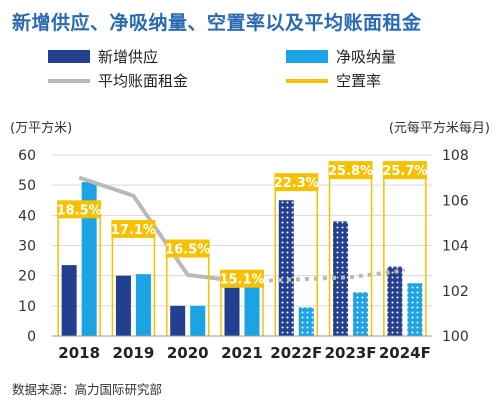 This screenshot has height=405, width=500. What do you see at coordinates (405, 353) in the screenshot?
I see `x-tick-label: 2024F` at bounding box center [405, 353].